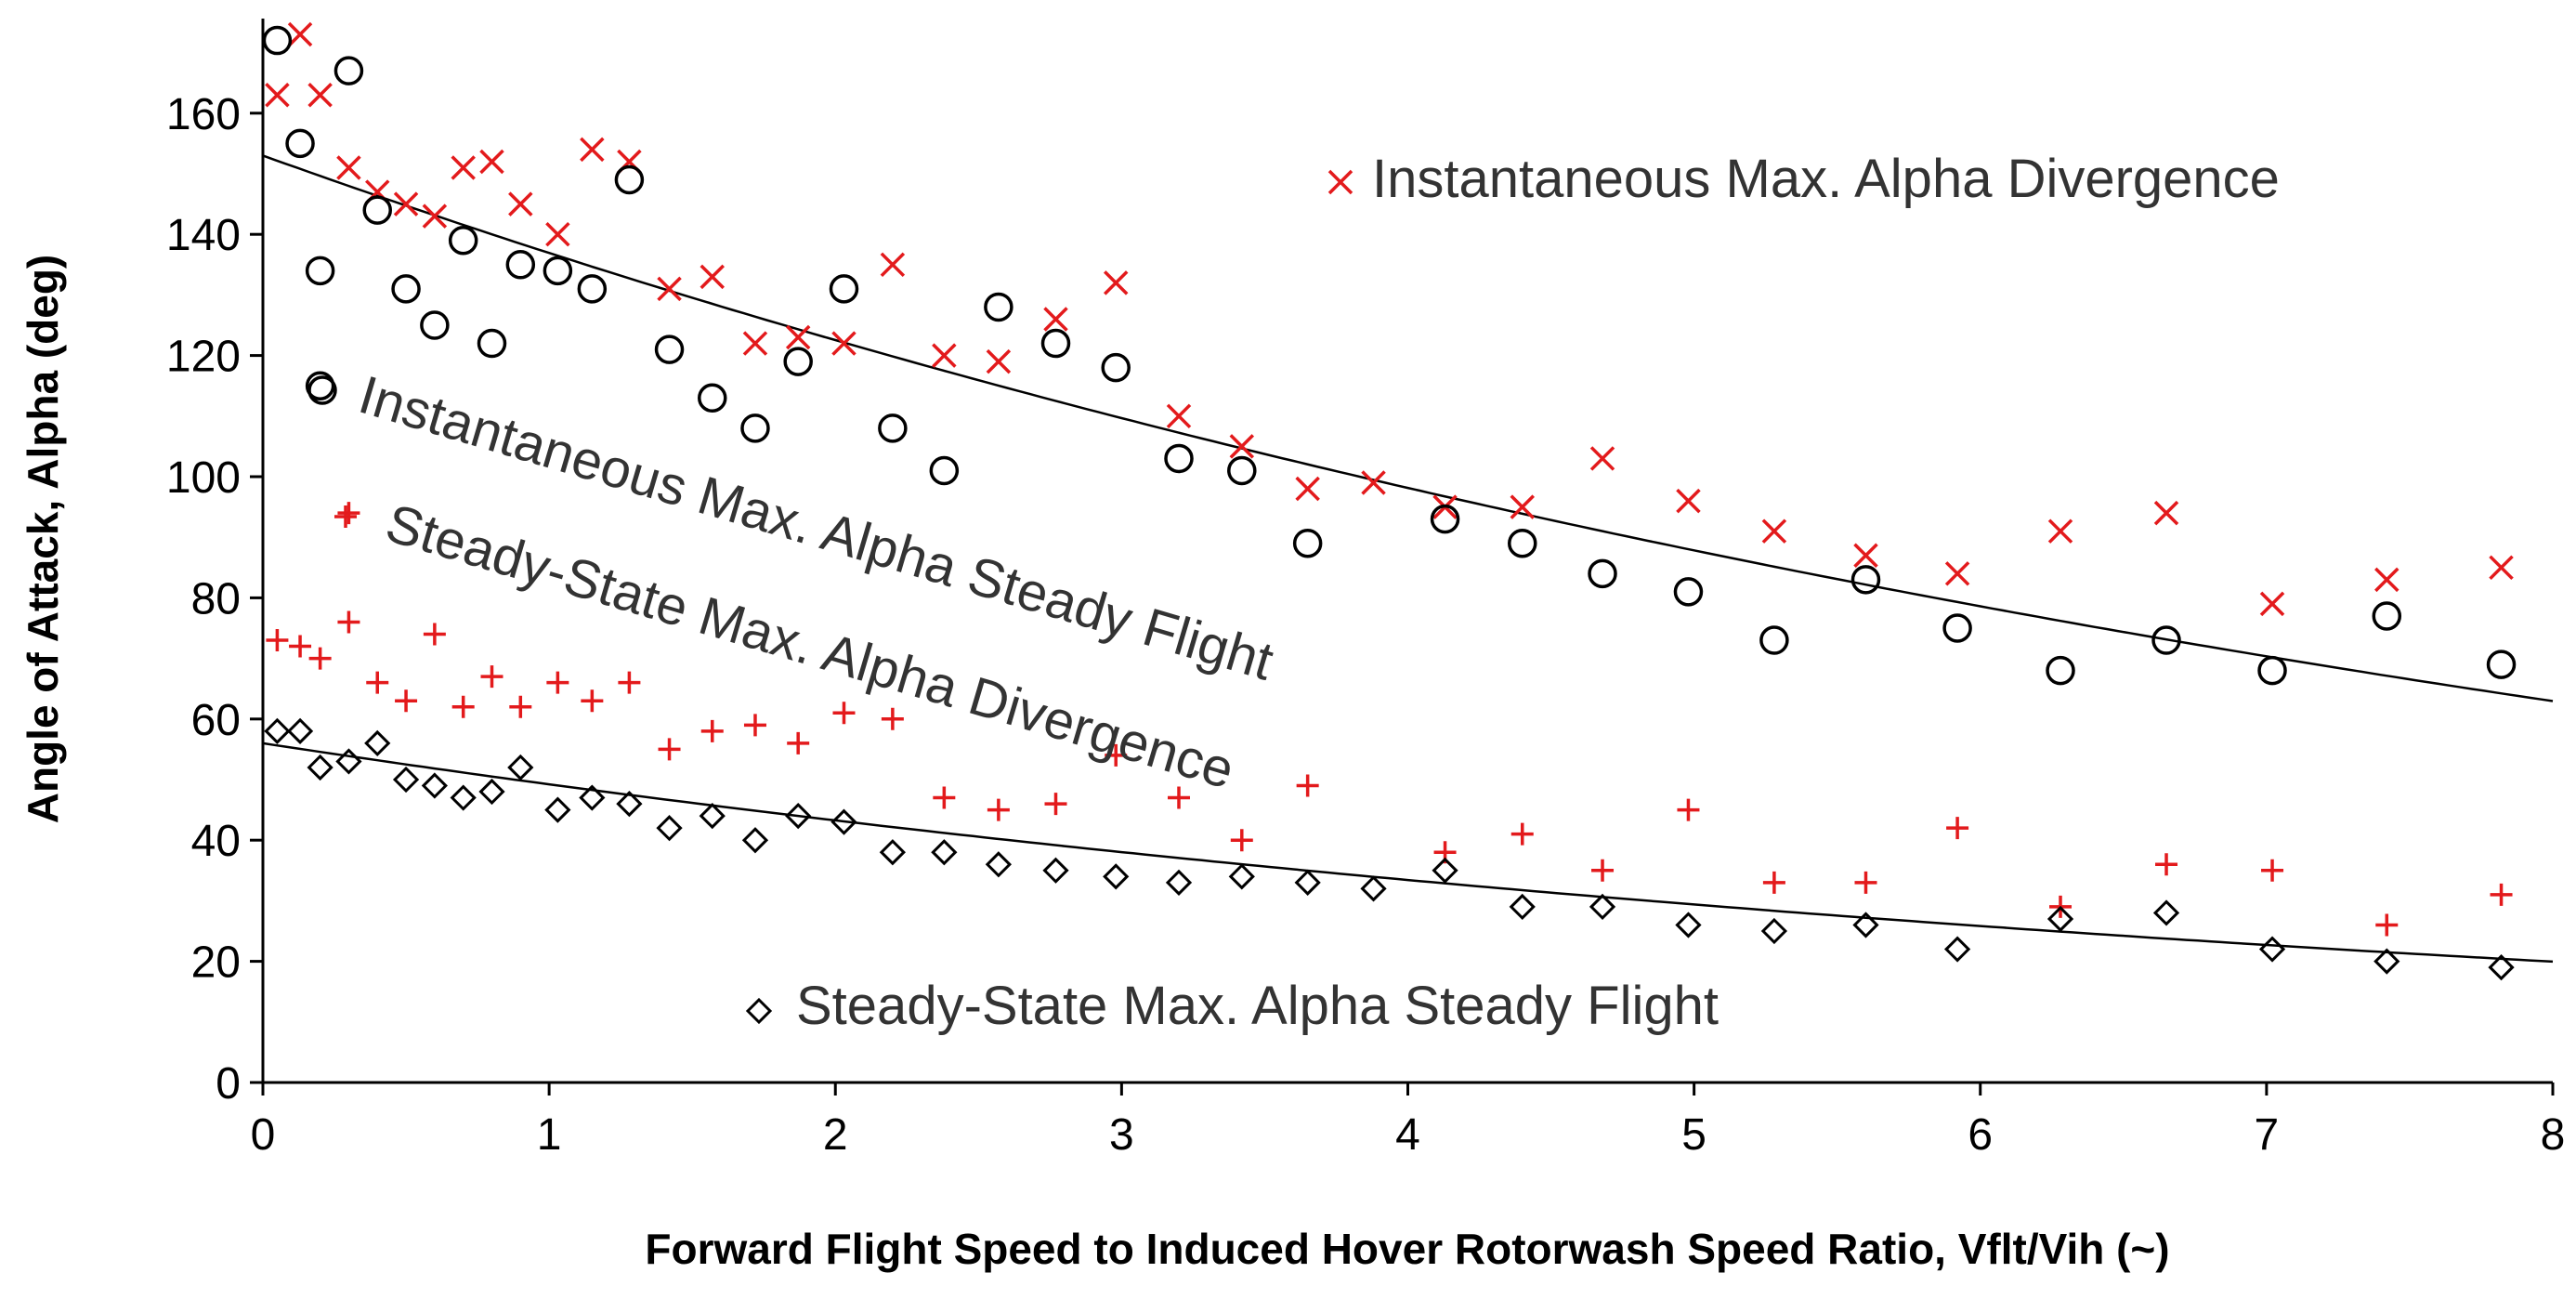 The height and width of the screenshot is (1299, 2576). Describe the element at coordinates (214, 599) in the screenshot. I see `y-ticks: 0 20 40 60 80 100 120 140 160` at that location.